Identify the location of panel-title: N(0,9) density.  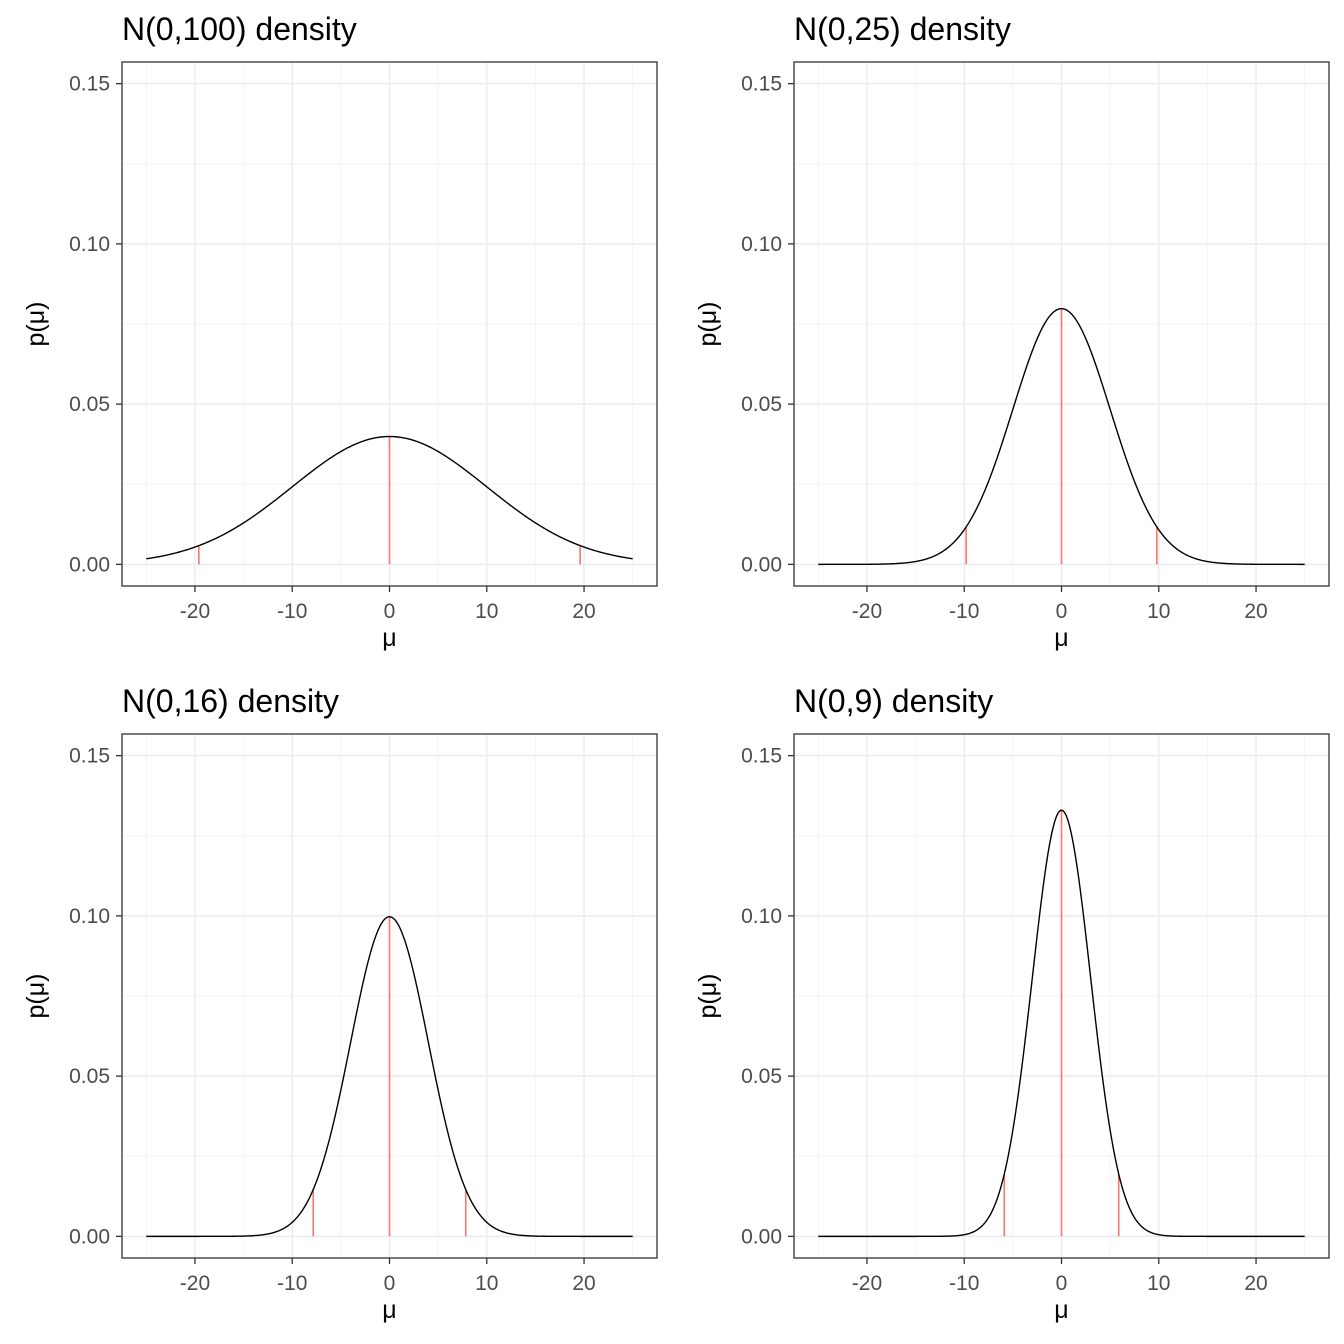
(893, 701).